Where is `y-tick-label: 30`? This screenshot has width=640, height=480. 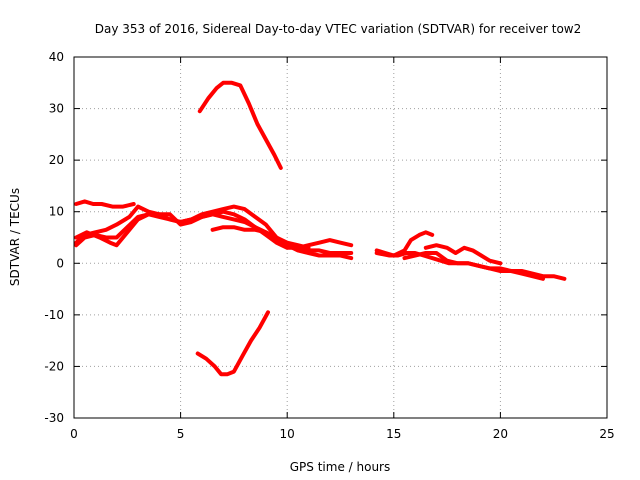
y-tick-label: 30 is located at coordinates (56, 109).